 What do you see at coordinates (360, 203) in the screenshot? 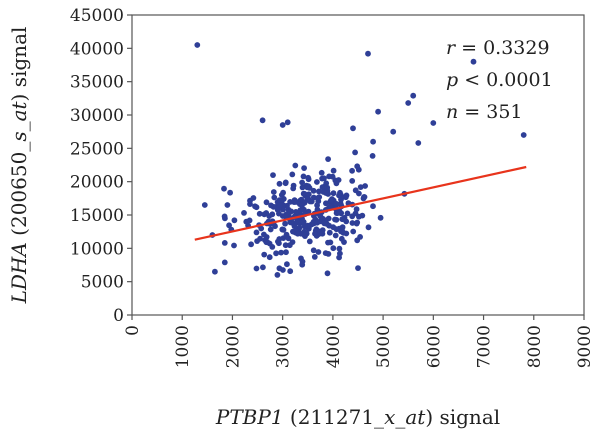
I see `regression-line` at bounding box center [360, 203].